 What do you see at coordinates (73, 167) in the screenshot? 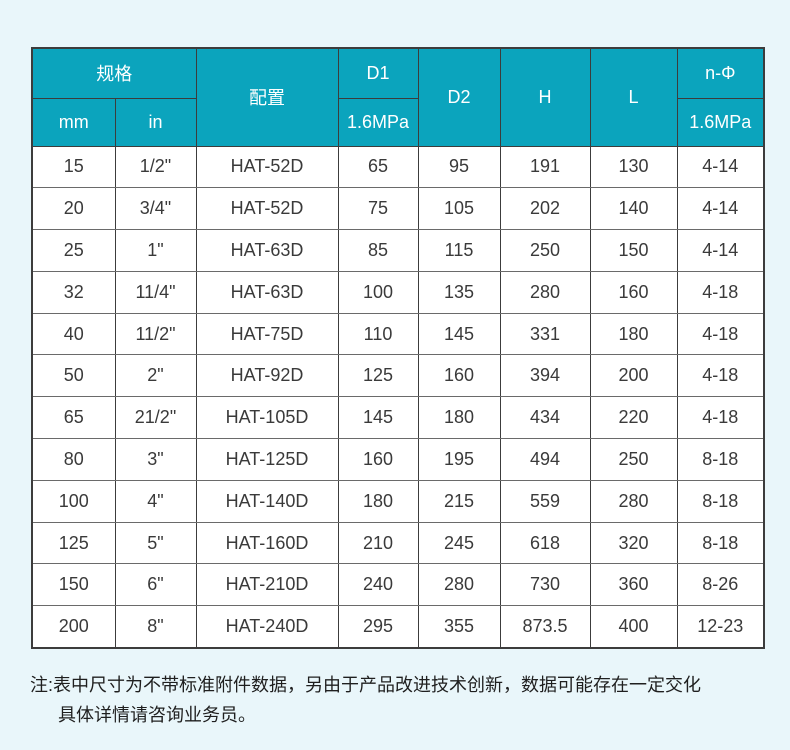
I see `table-cell: 15` at bounding box center [73, 167].